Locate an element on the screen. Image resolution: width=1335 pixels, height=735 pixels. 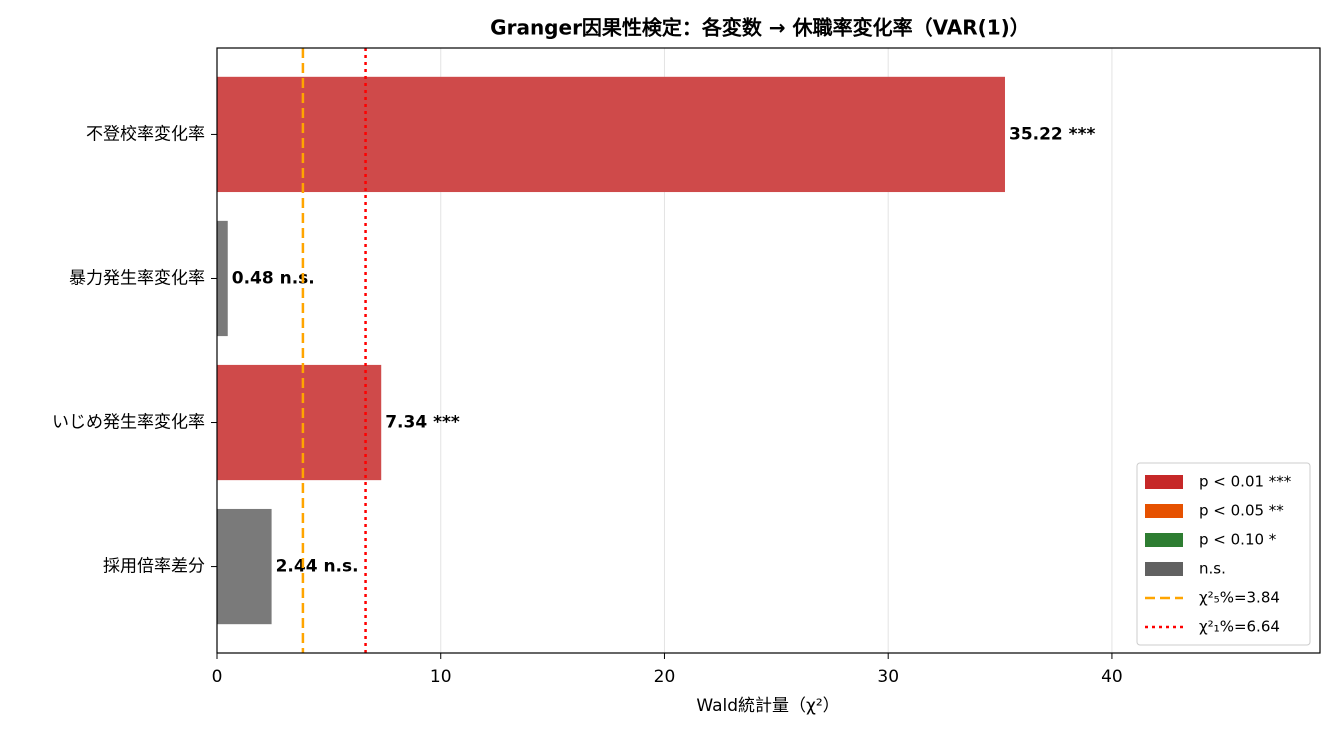
x-tick-label: 20 is located at coordinates (665, 677).